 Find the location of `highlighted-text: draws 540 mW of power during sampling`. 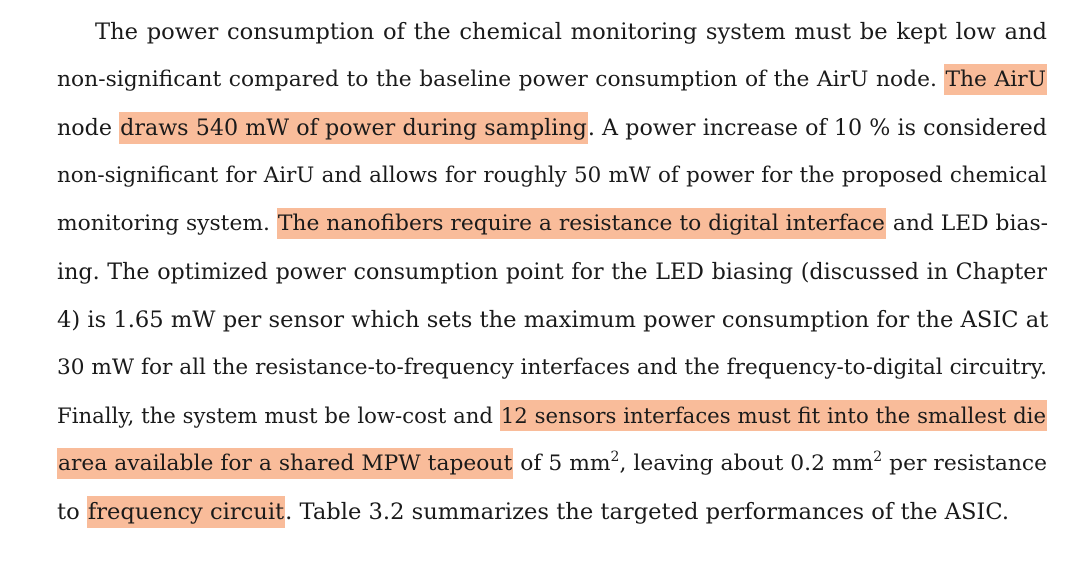

highlighted-text: draws 540 mW of power during sampling is located at coordinates (353, 128).